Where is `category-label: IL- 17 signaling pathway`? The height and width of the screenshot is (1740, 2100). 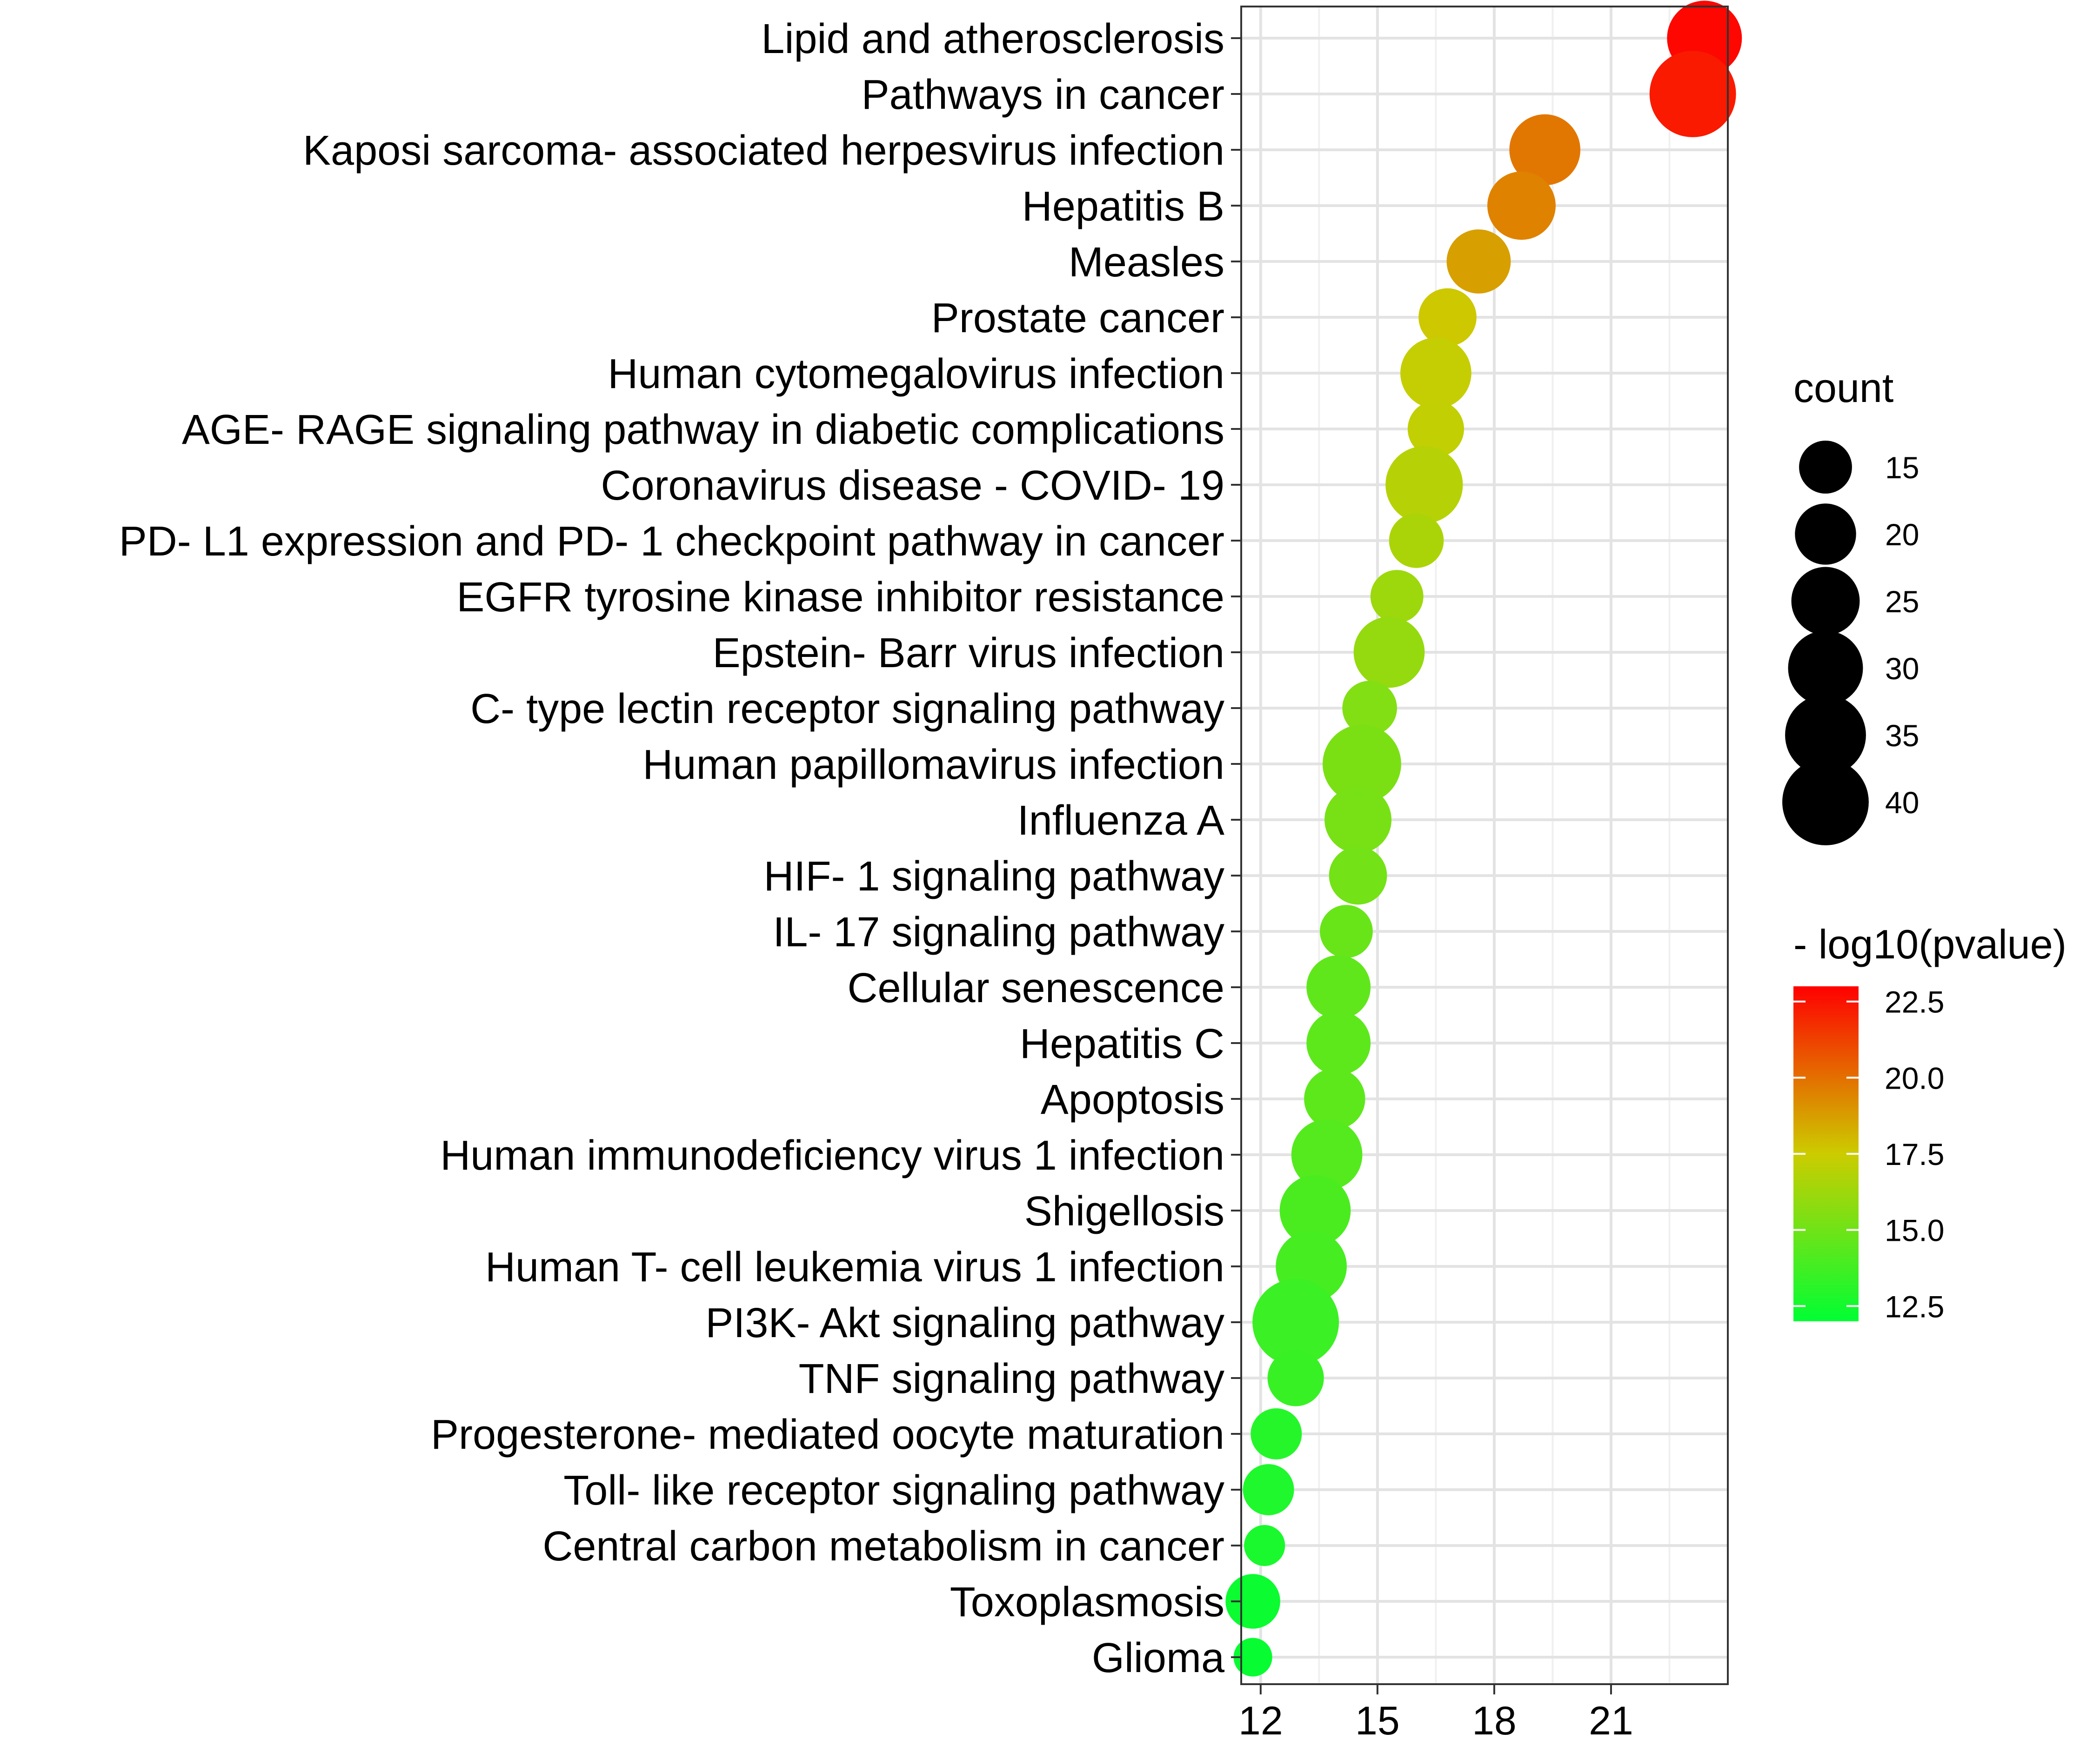
category-label: IL- 17 signaling pathway is located at coordinates (999, 932).